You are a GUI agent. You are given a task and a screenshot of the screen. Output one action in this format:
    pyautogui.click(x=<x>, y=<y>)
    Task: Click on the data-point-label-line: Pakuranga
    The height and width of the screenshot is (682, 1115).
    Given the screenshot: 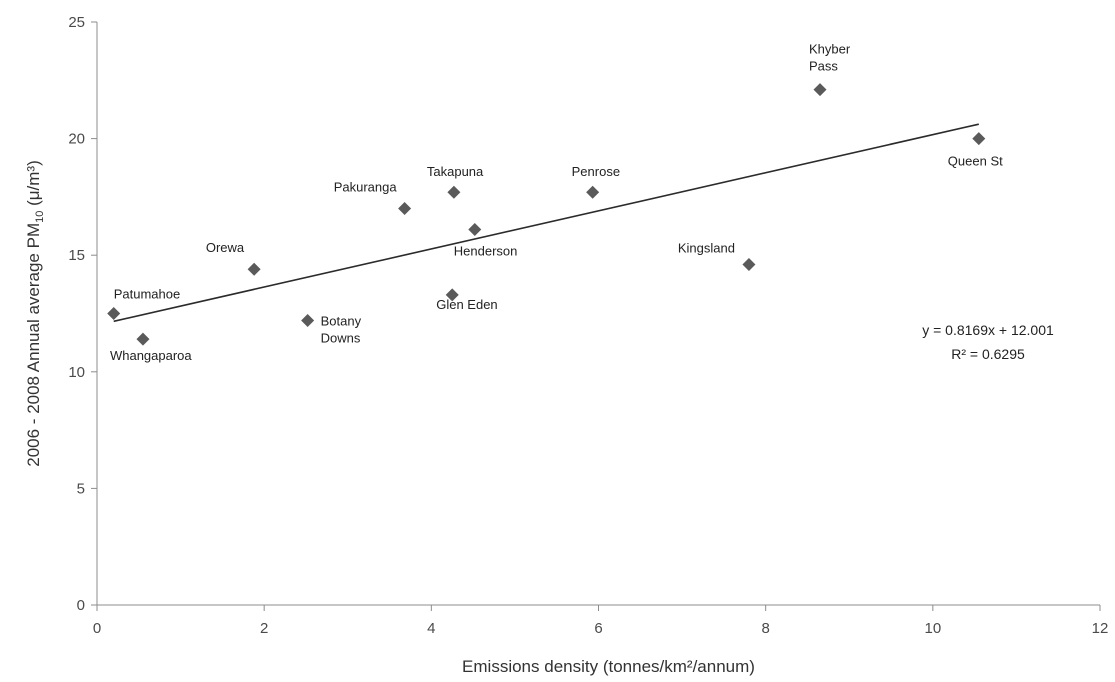 What is the action you would take?
    pyautogui.click(x=366, y=187)
    